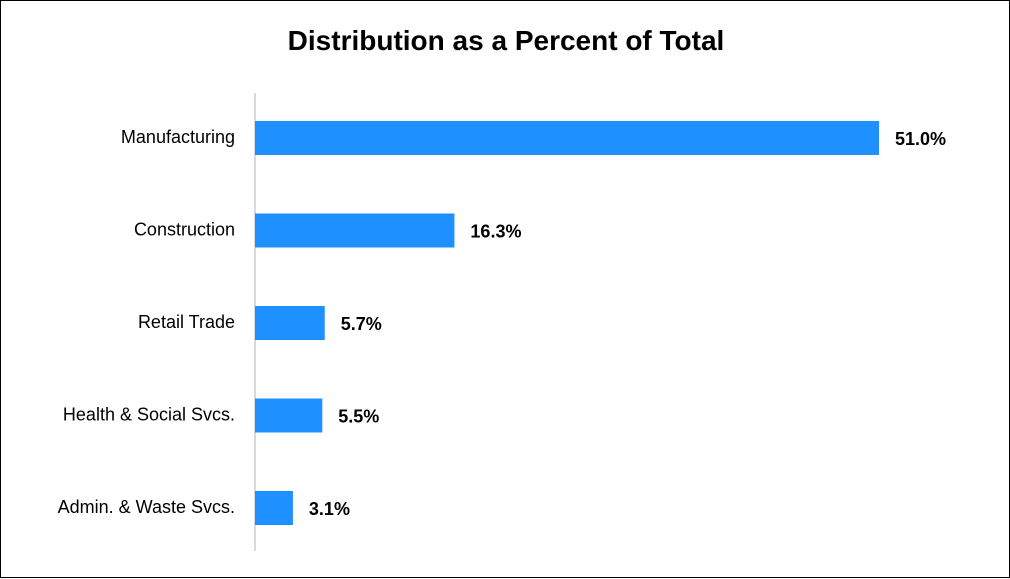 The width and height of the screenshot is (1010, 579). I want to click on category-label: Admin. & Waste Svcs., so click(146, 507).